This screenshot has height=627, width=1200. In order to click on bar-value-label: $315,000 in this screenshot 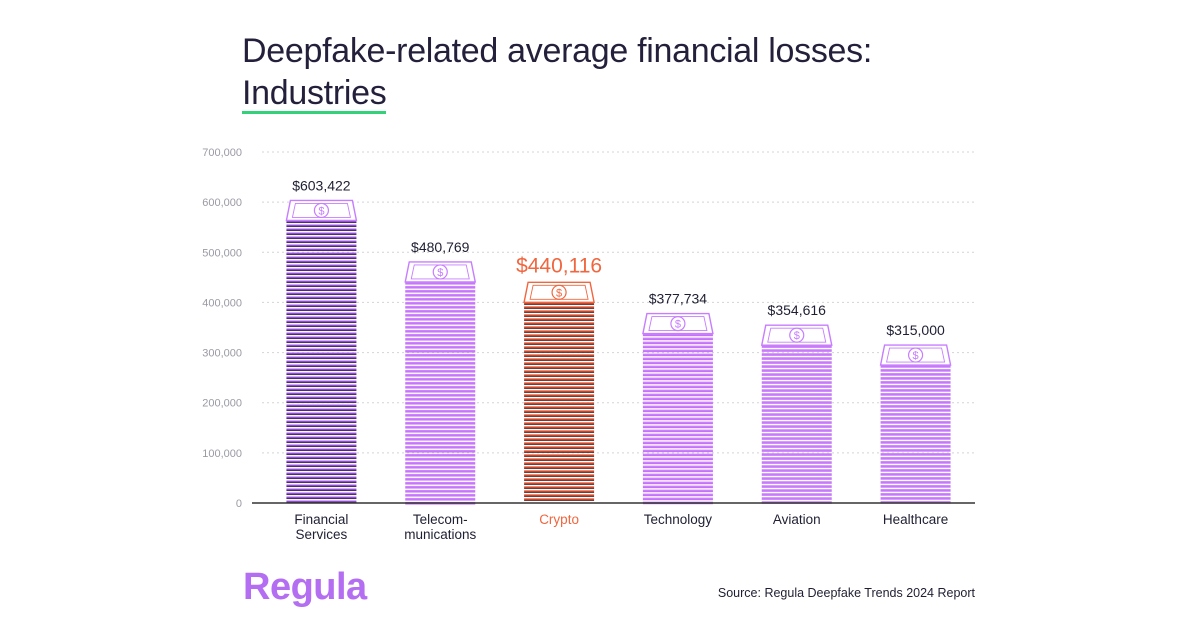, I will do `click(915, 330)`.